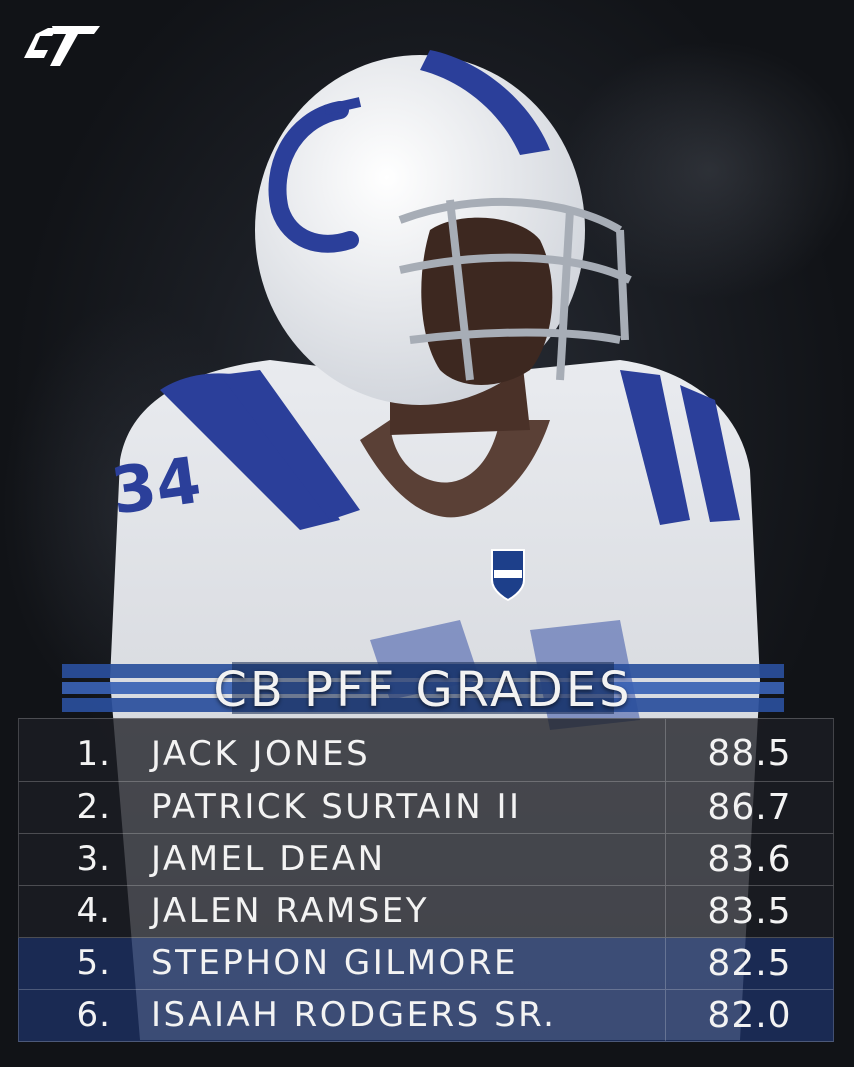 This screenshot has height=1067, width=854. Describe the element at coordinates (749, 750) in the screenshot. I see `grade-cell: 88.5` at that location.